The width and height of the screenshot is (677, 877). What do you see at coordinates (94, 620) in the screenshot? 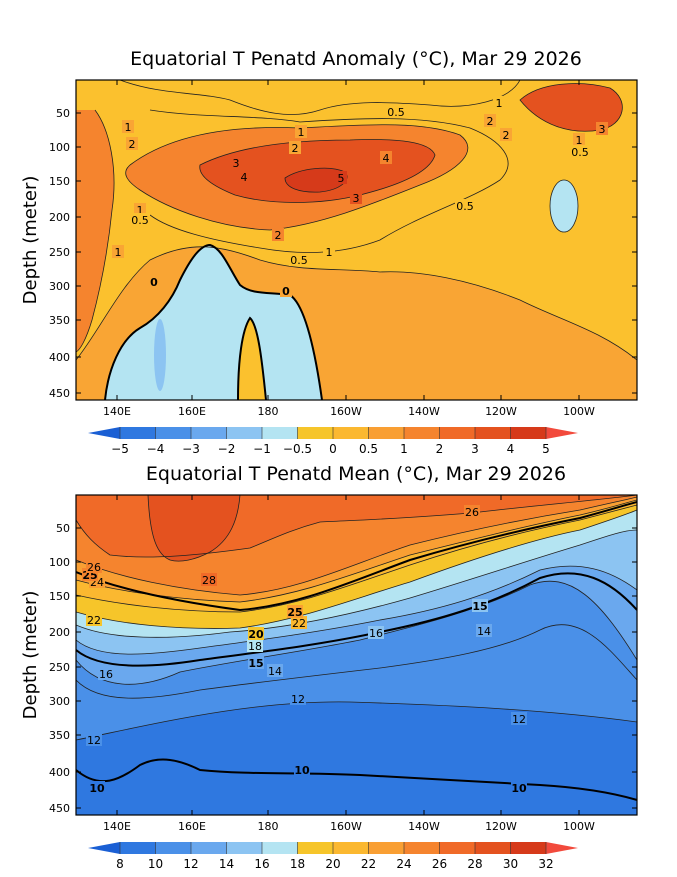
I see `mean-label-22: 22` at bounding box center [94, 620].